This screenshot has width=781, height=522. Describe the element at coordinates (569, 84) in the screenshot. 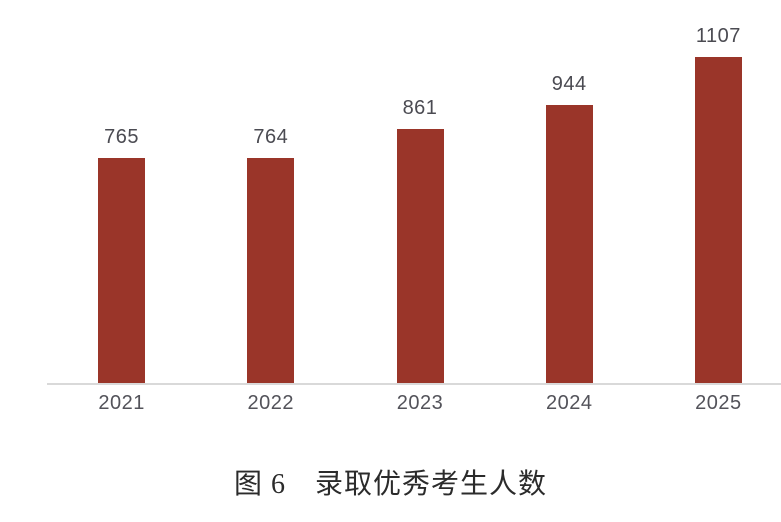

I see `bar-value-label: 944` at that location.